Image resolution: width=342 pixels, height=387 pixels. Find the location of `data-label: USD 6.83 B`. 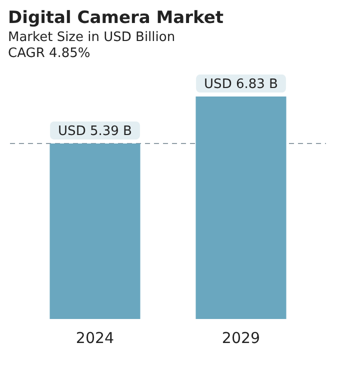

data-label: USD 6.83 B is located at coordinates (241, 84).